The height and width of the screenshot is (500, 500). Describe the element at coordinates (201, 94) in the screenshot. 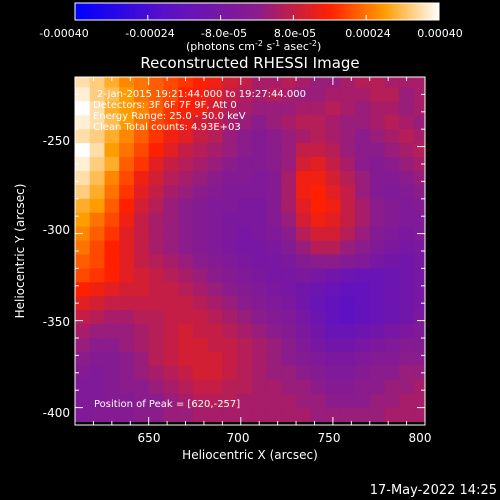

I see `annotation-time-range: 2-Jan-2015 19:21:44.000 to 19:27:44.000` at that location.